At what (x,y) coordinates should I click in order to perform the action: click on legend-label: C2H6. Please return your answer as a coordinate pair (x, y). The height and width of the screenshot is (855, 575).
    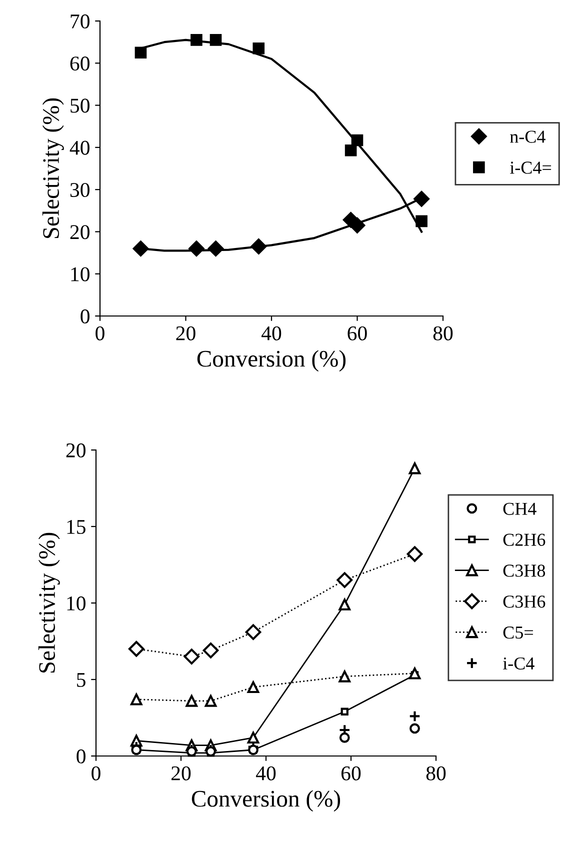
    Looking at the image, I should click on (524, 540).